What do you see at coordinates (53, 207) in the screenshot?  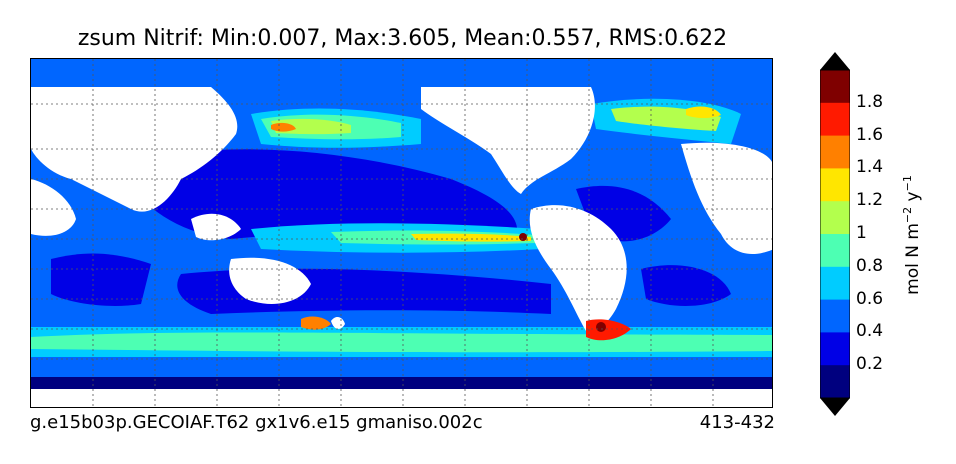 I see `africa-land` at bounding box center [53, 207].